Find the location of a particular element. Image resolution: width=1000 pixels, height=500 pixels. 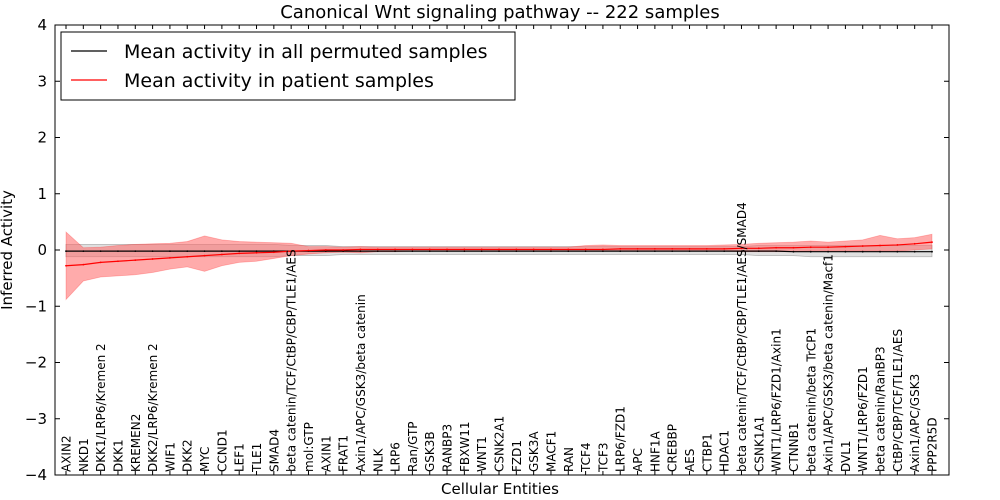

x-tick-label-13: beta catenin/TCF/CtBP/CBP/TLE1/AES is located at coordinates (292, 360).